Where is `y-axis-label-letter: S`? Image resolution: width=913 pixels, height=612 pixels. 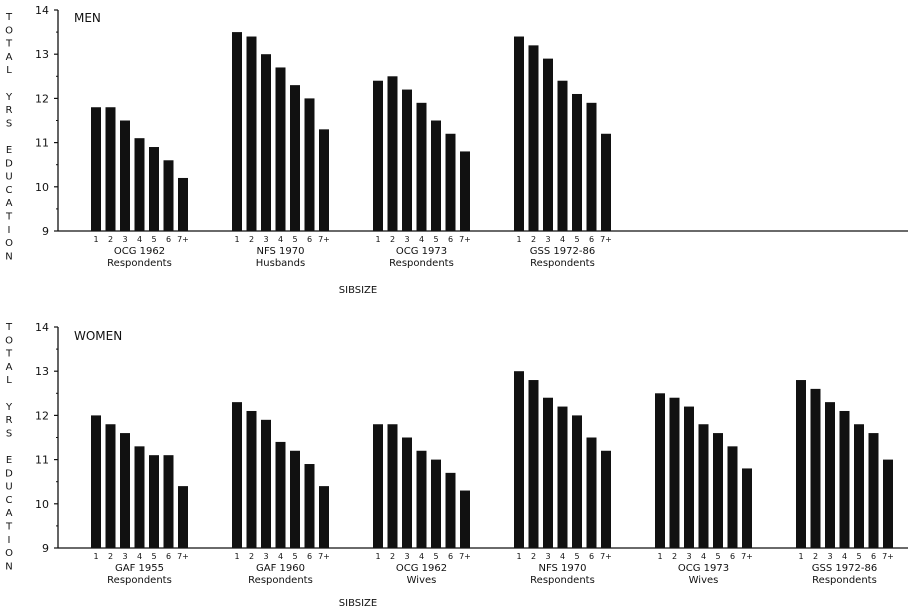
y-axis-label-letter: S is located at coordinates (9, 123).